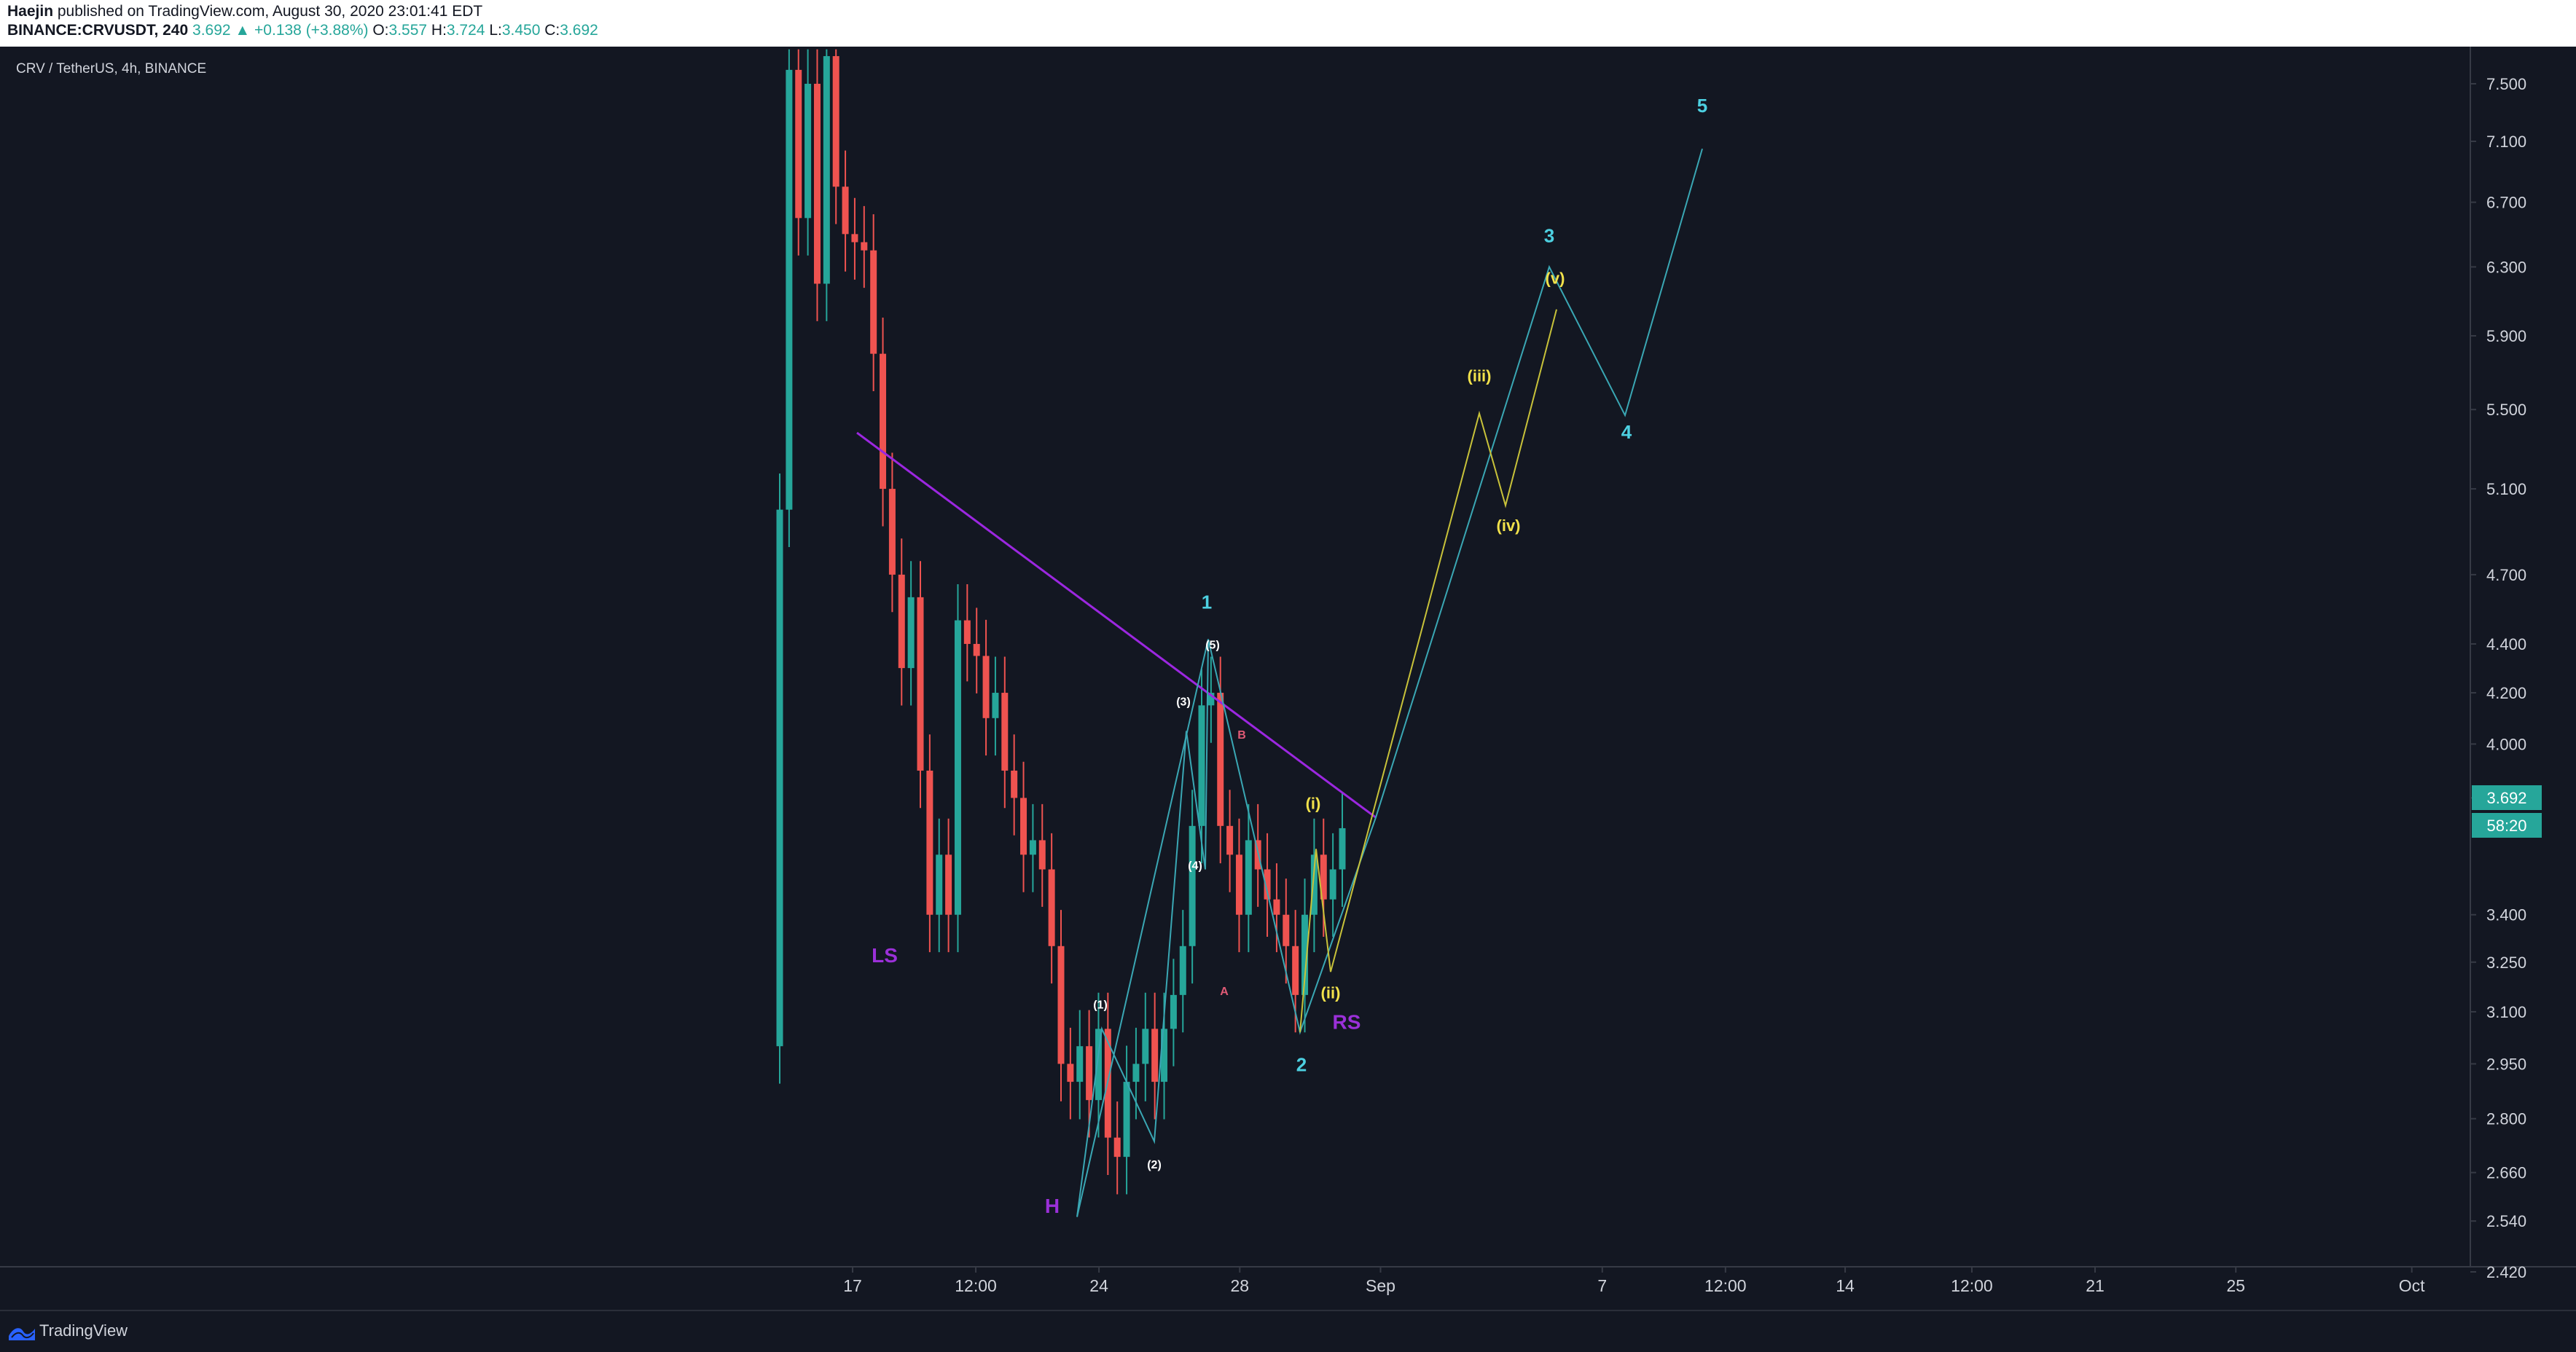  What do you see at coordinates (1195, 866) in the screenshot?
I see `wave-label: (4)` at bounding box center [1195, 866].